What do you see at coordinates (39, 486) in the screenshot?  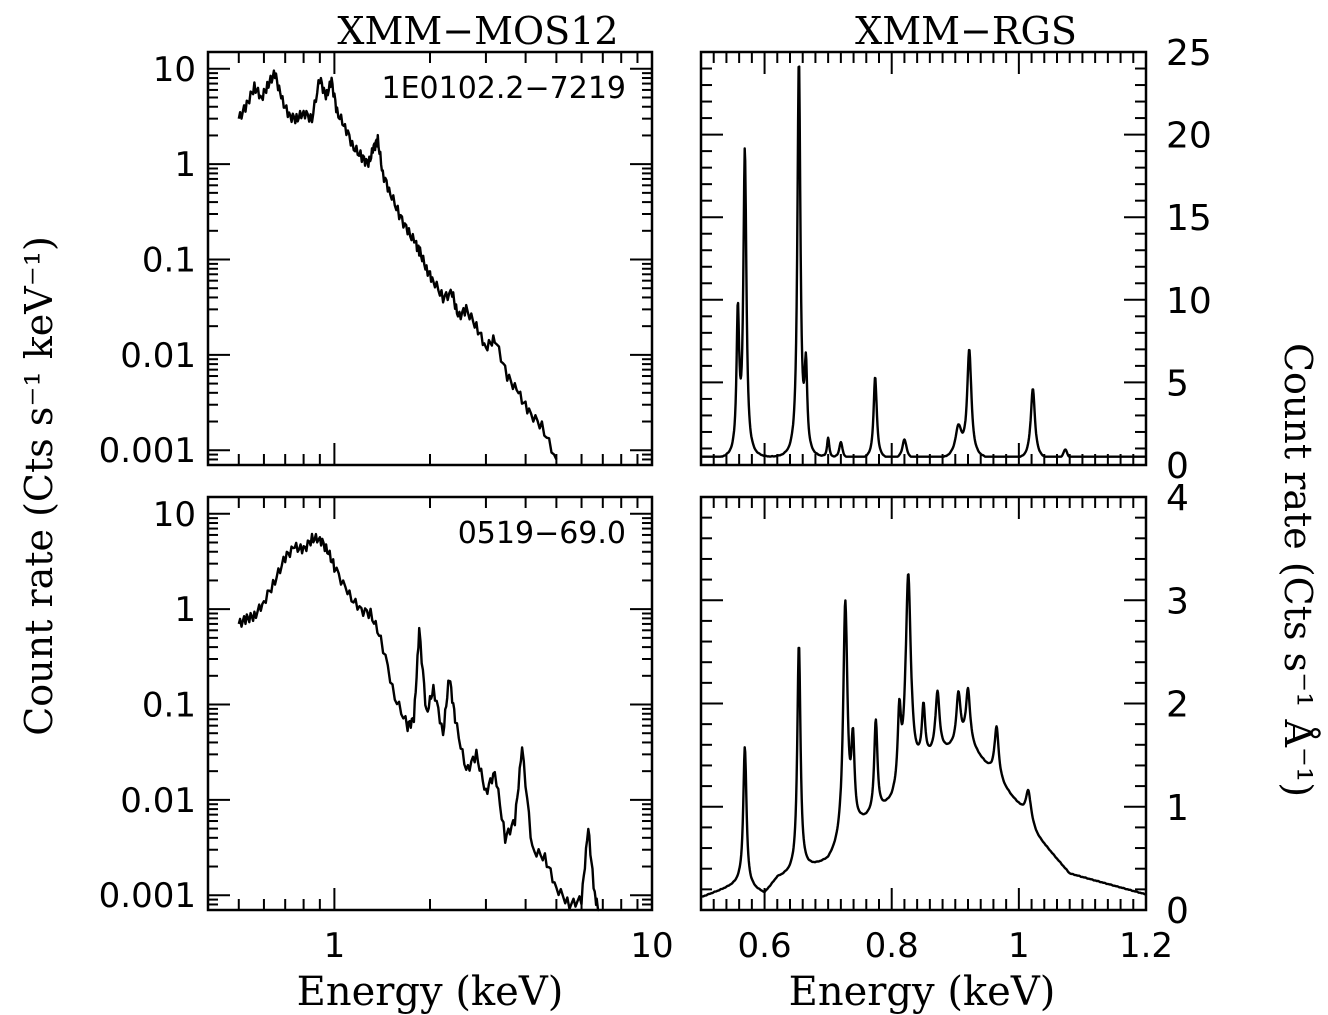 I see `left-y-axis-label: Count rate (Cts s⁻¹ keV⁻¹)` at bounding box center [39, 486].